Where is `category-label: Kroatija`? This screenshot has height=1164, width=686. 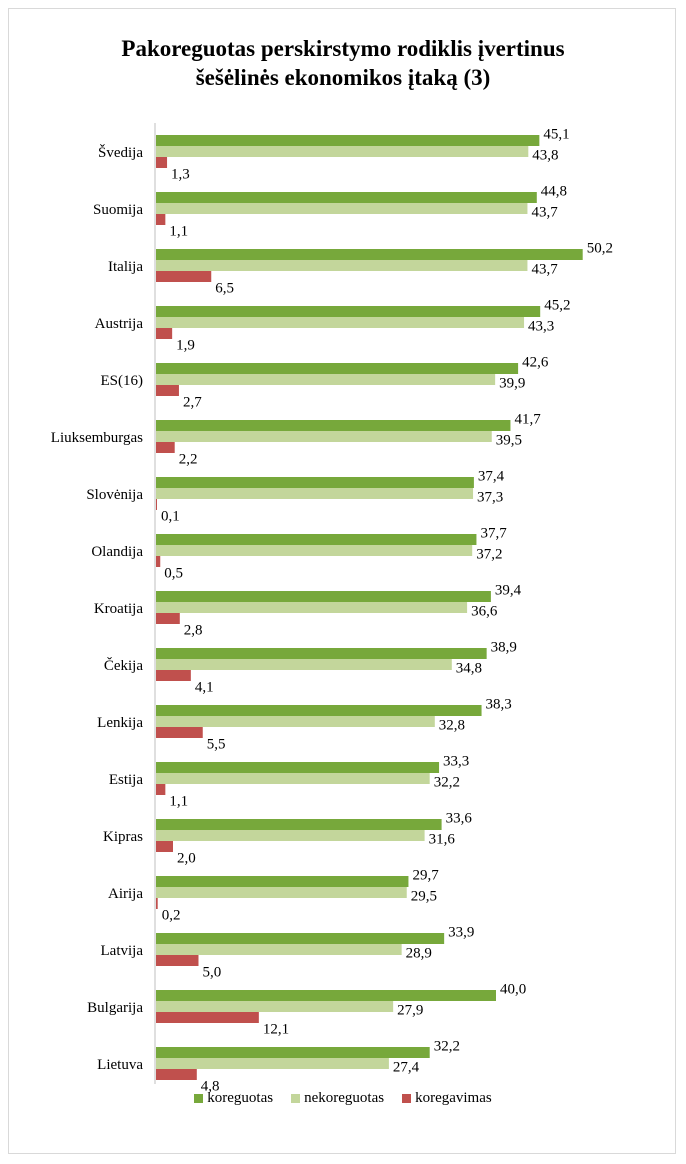
category-label: Kroatija is located at coordinates (118, 609).